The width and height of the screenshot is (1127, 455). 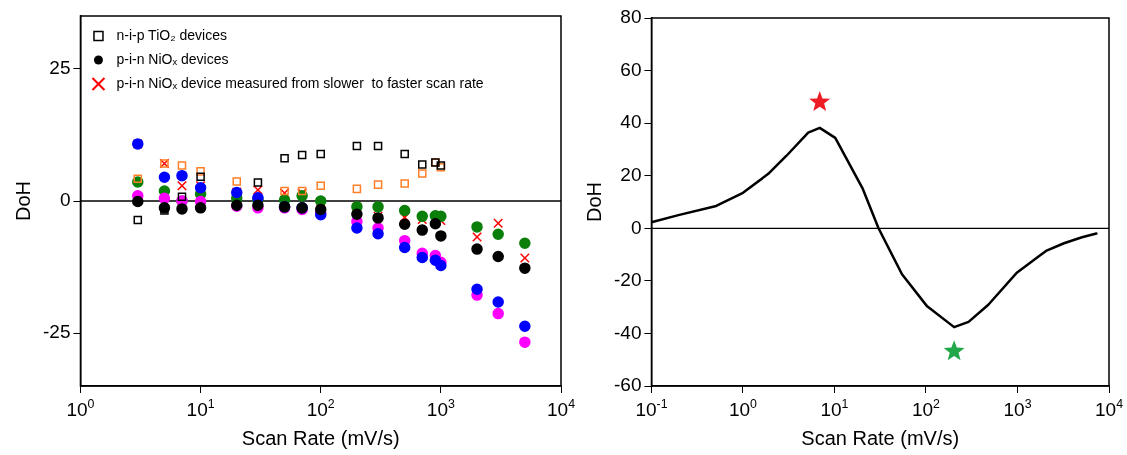 I want to click on y-tick-label: 80, so click(x=631, y=17).